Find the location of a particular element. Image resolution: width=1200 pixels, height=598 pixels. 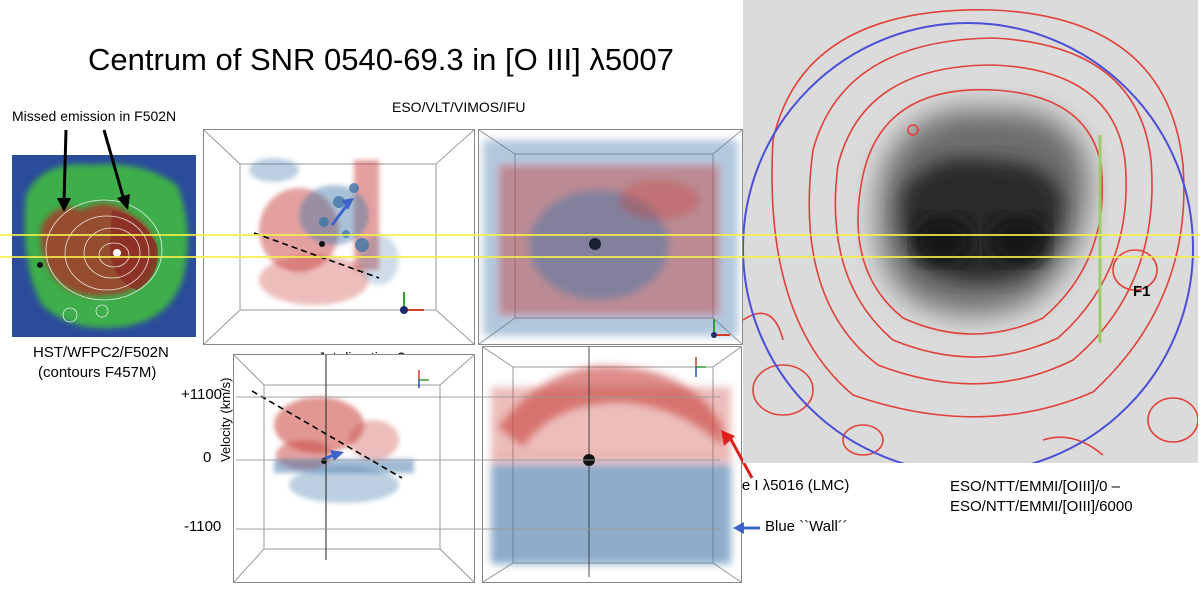

velocity-tick-plus: +1100 is located at coordinates (202, 394).